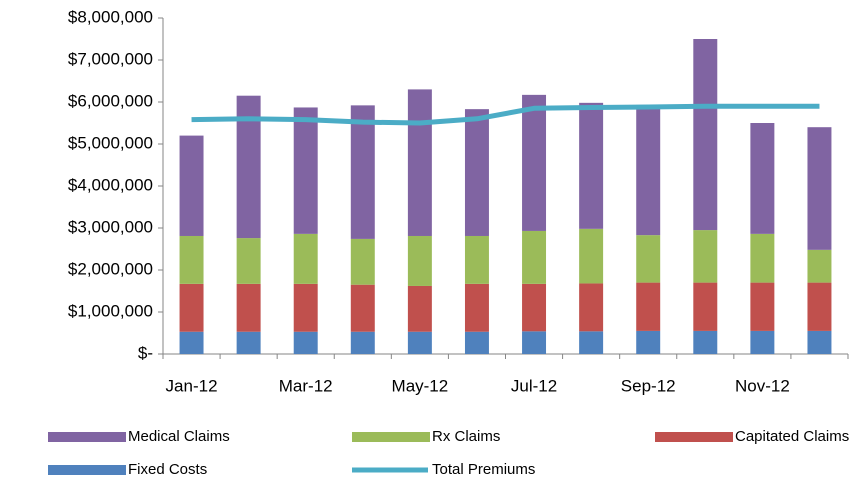 The width and height of the screenshot is (868, 489). I want to click on legend-label: Rx Claims, so click(466, 436).